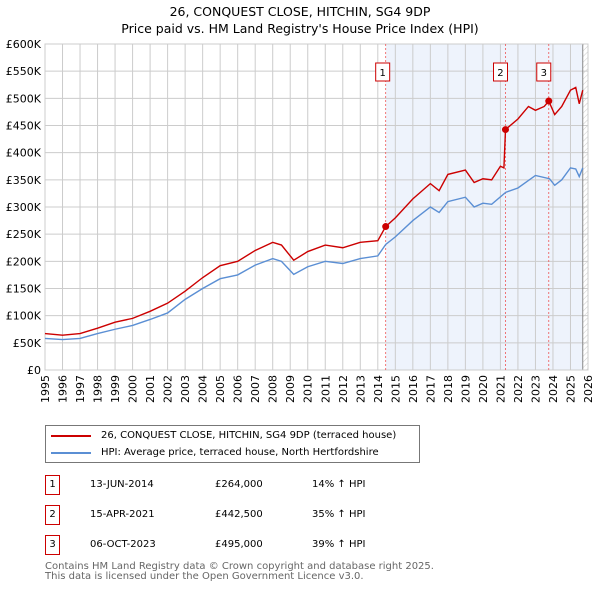 Image resolution: width=600 pixels, height=590 pixels. I want to click on sale-hpi-diff: 35% ↑ HPI, so click(339, 514).